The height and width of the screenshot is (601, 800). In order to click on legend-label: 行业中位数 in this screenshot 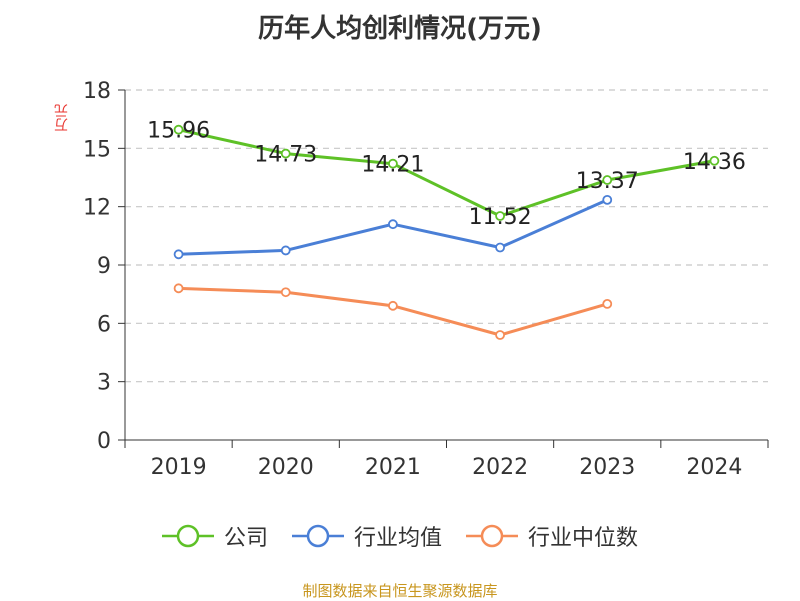, I will do `click(583, 538)`.